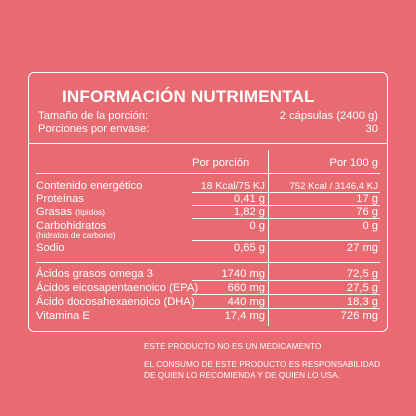 The image size is (416, 416). I want to click on footer-disclaimer: ESTE PRODUCTO NO ES UN MEDICAMENTO, so click(233, 346).